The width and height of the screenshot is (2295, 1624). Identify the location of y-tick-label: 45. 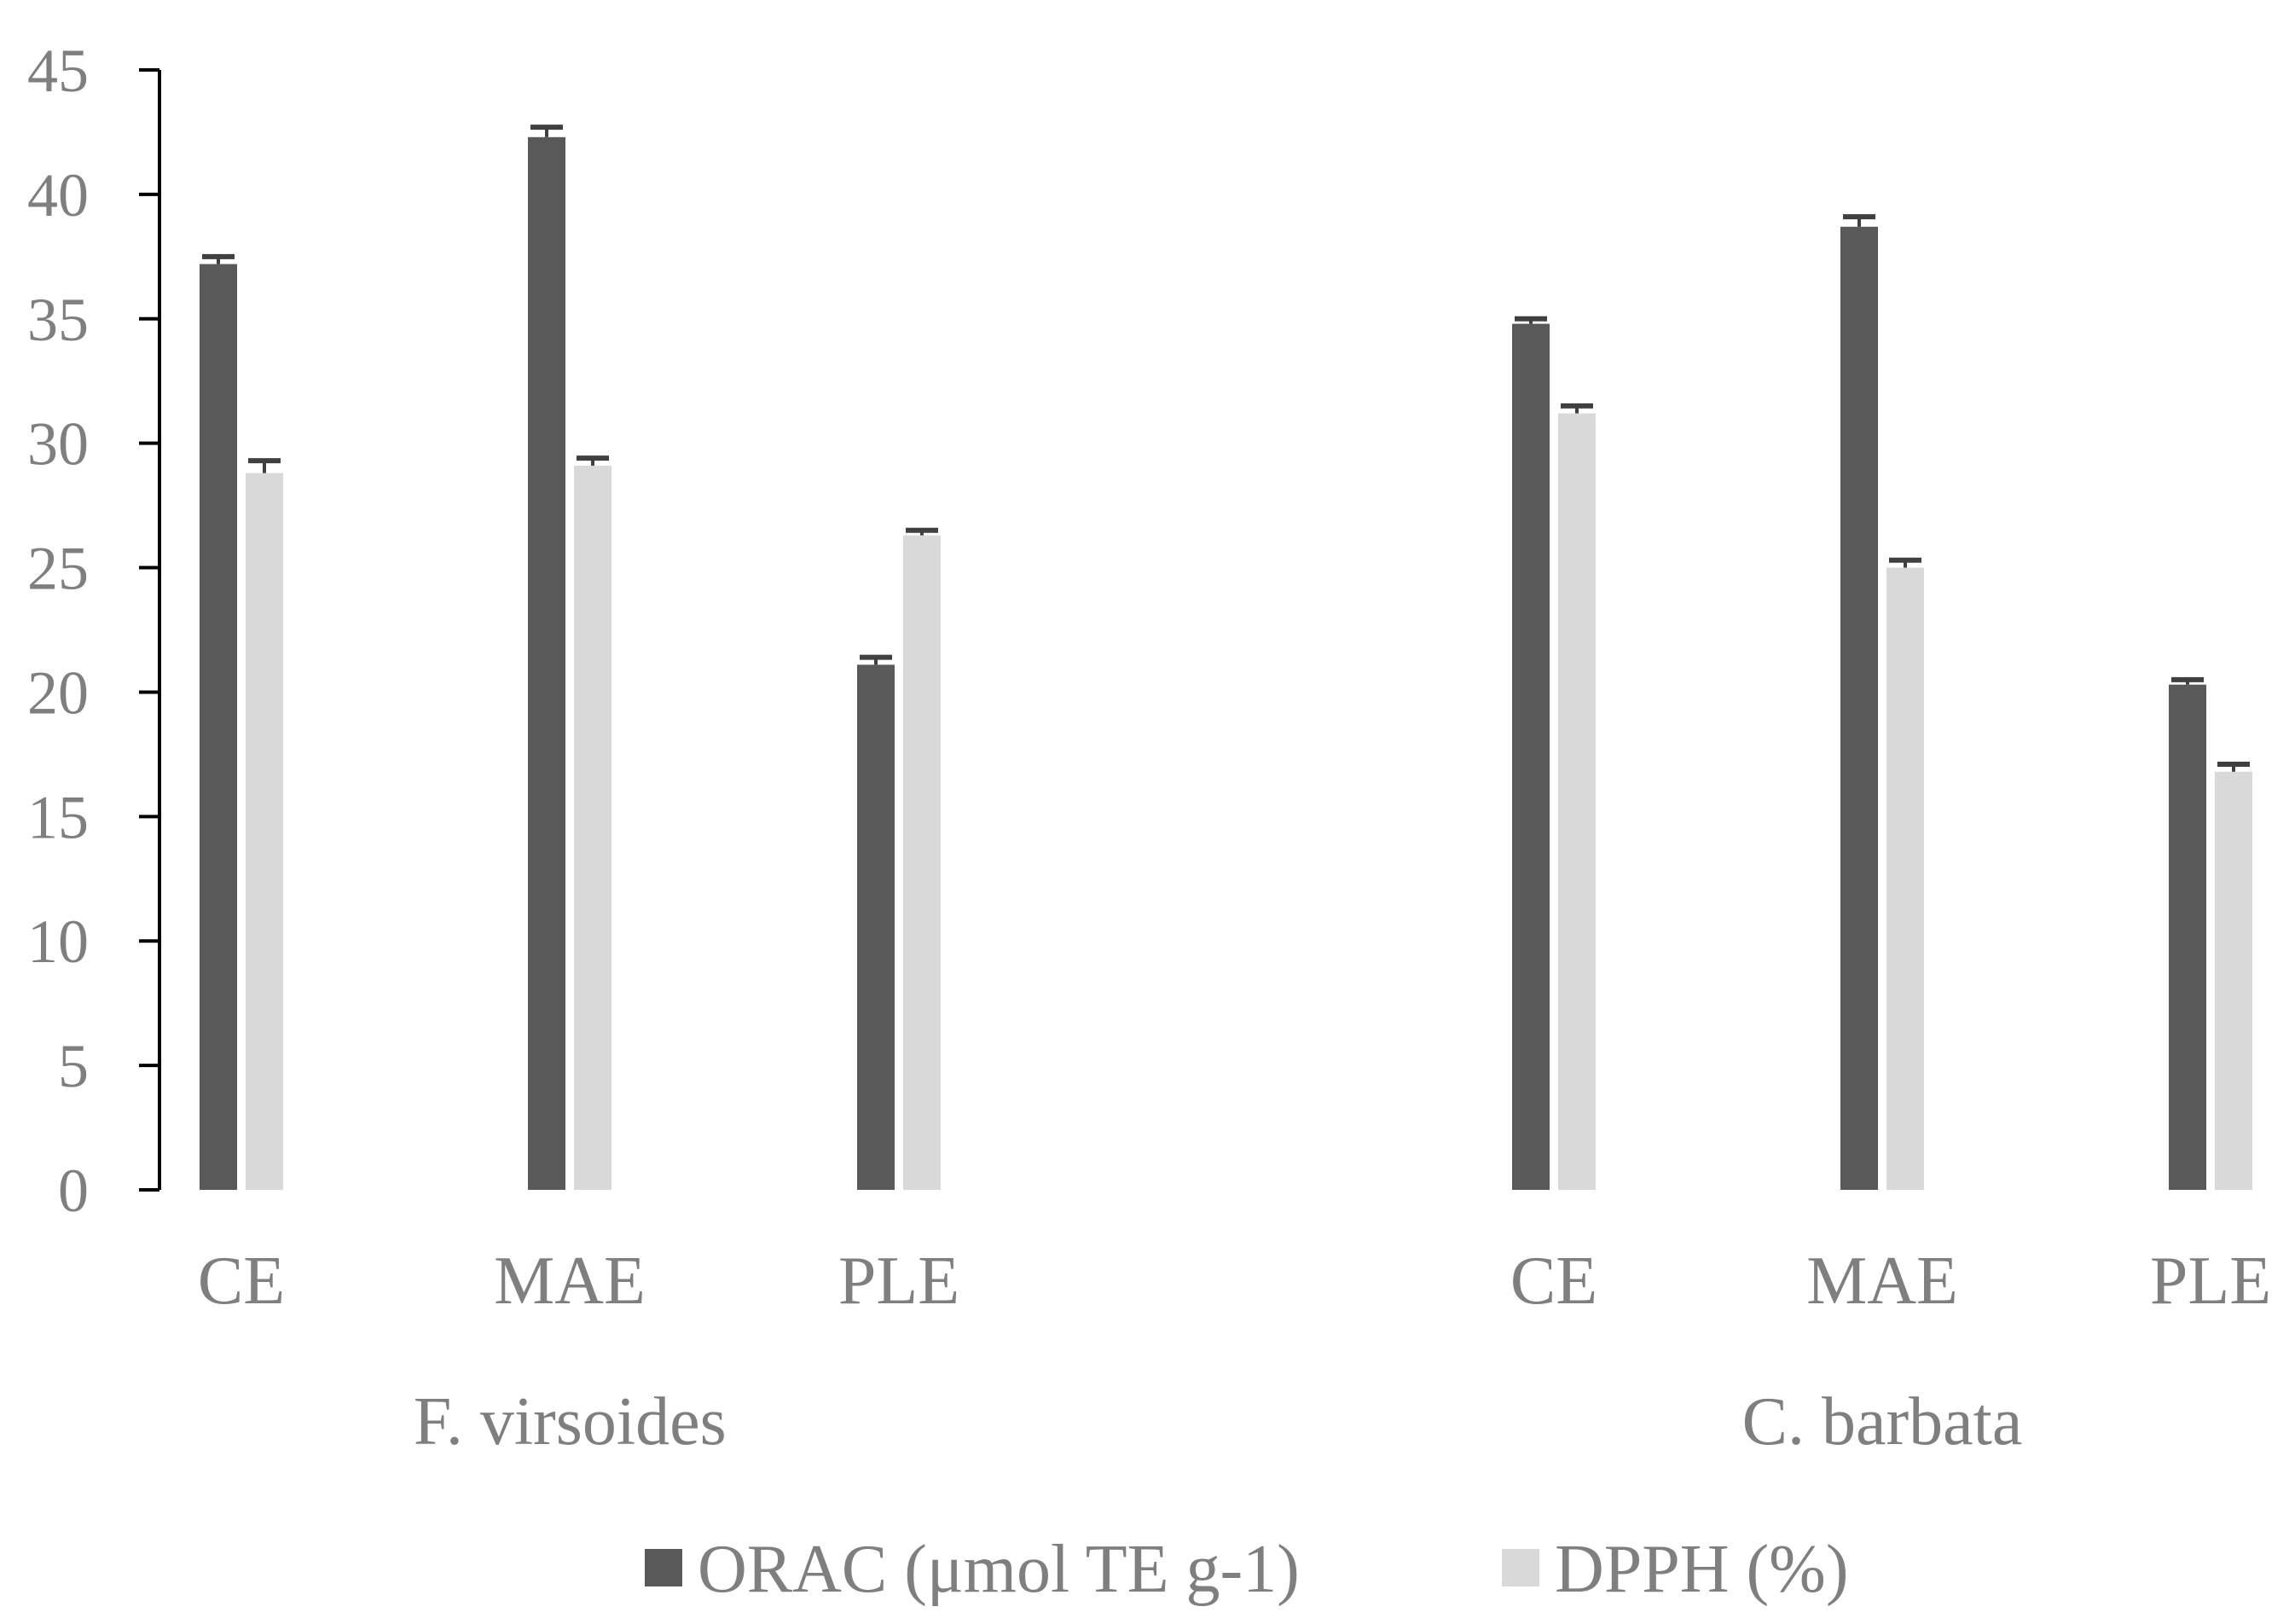
(58, 71).